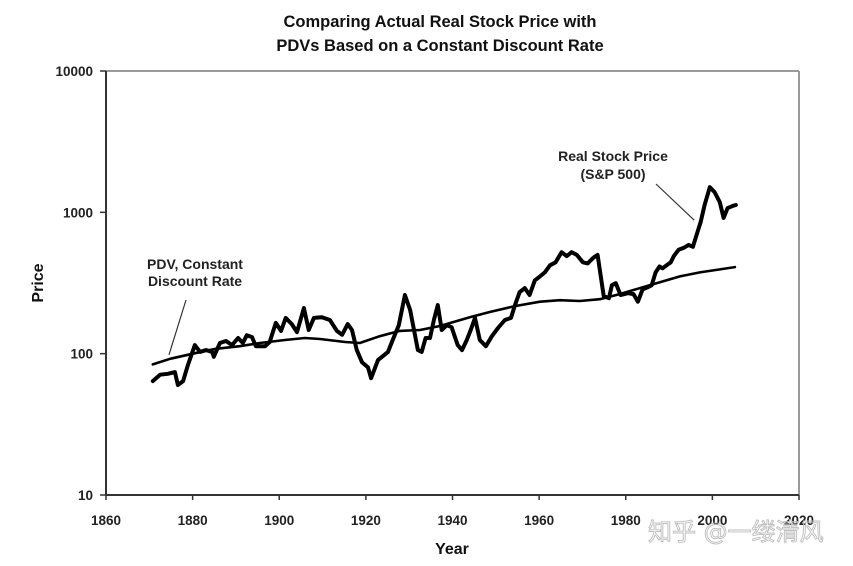 The width and height of the screenshot is (853, 566). What do you see at coordinates (613, 156) in the screenshot?
I see `annotation-stock-line-1: Real Stock Price` at bounding box center [613, 156].